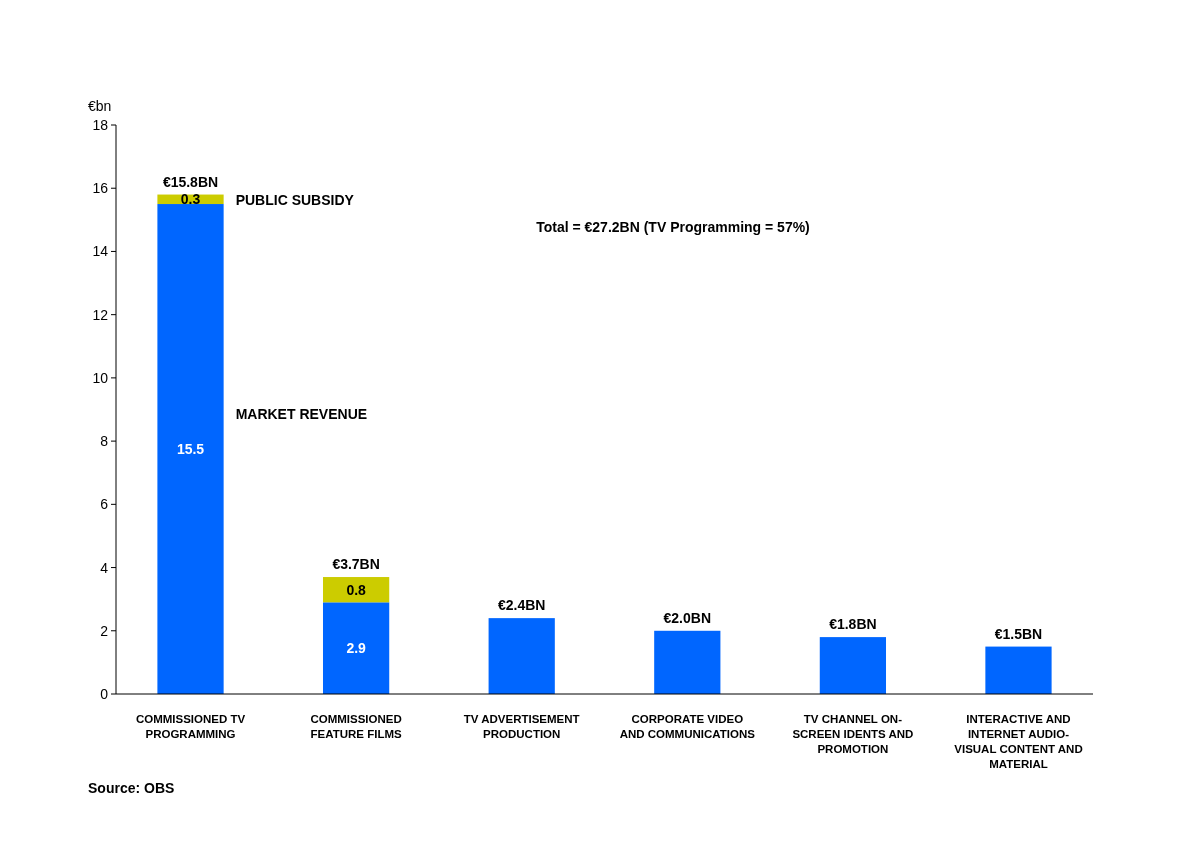  What do you see at coordinates (104, 630) in the screenshot?
I see `y-tick-label: 2` at bounding box center [104, 630].